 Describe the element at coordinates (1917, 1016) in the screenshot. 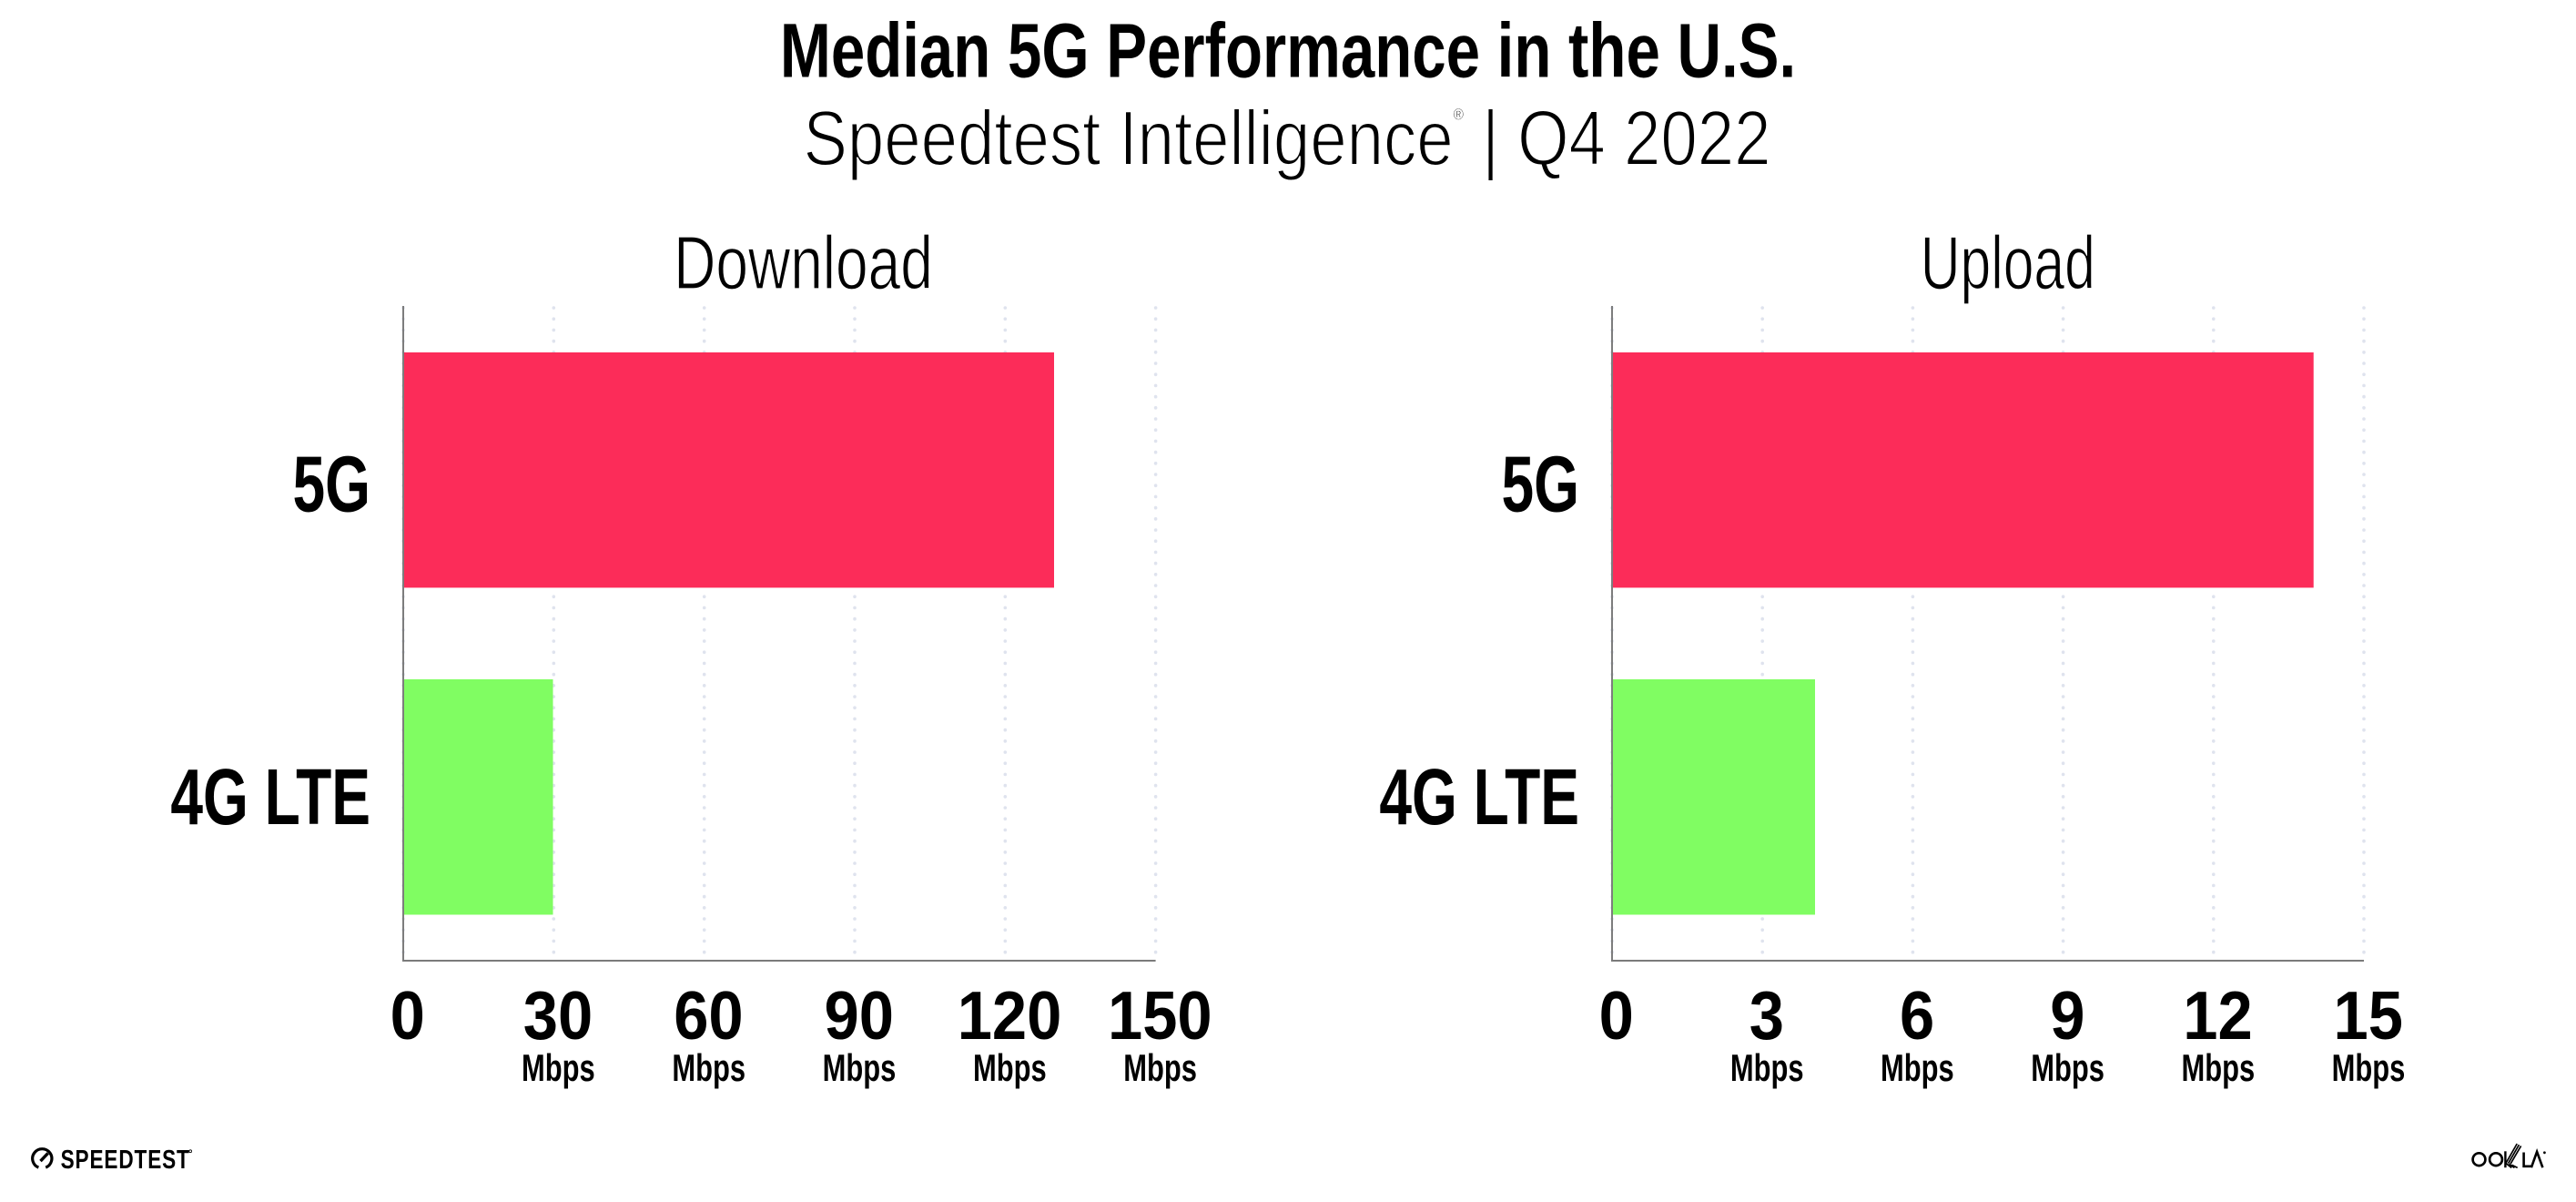

I see `svg-text: 6` at that location.